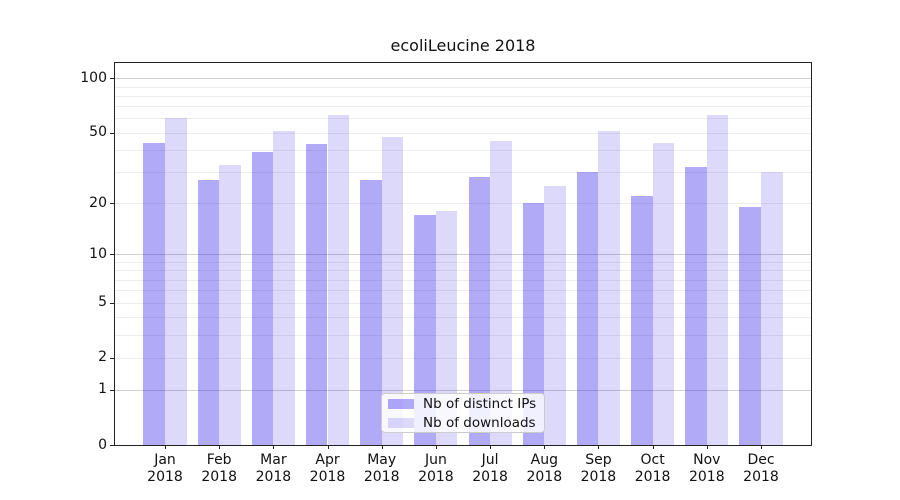 Image resolution: width=900 pixels, height=500 pixels. I want to click on x-tick-label: Apr 2018, so click(328, 469).